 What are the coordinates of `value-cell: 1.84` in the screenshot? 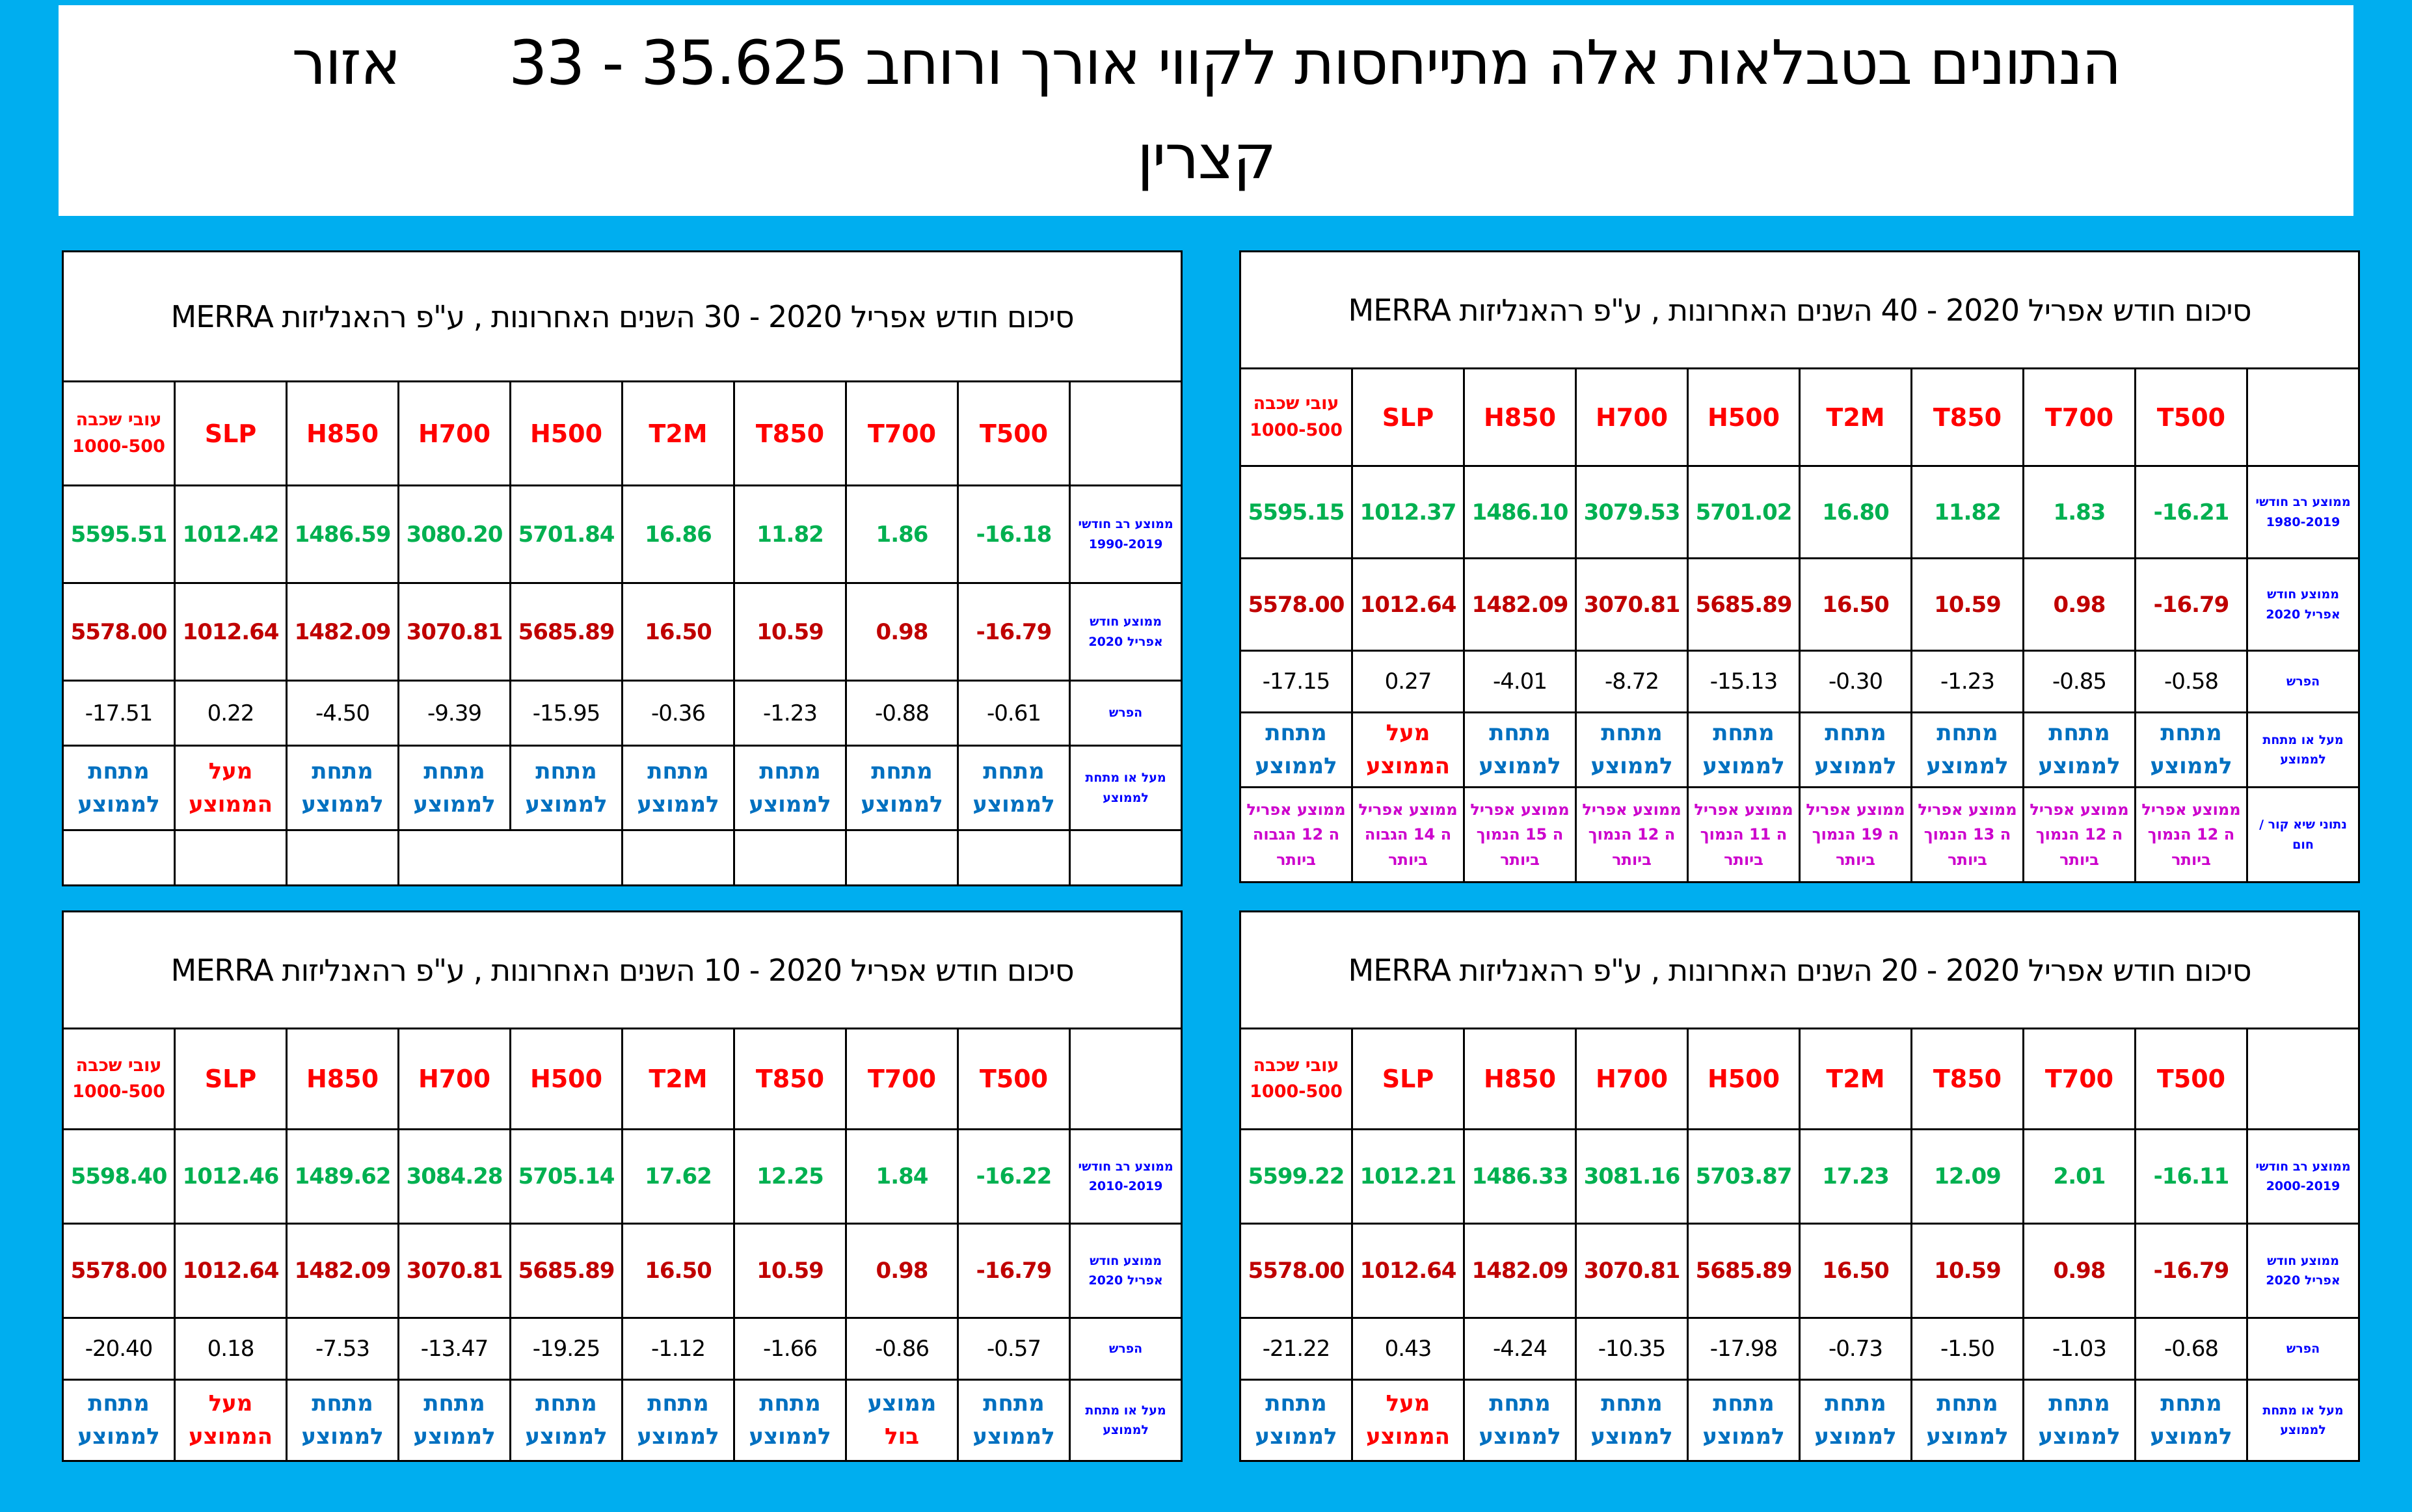 It's located at (902, 1176).